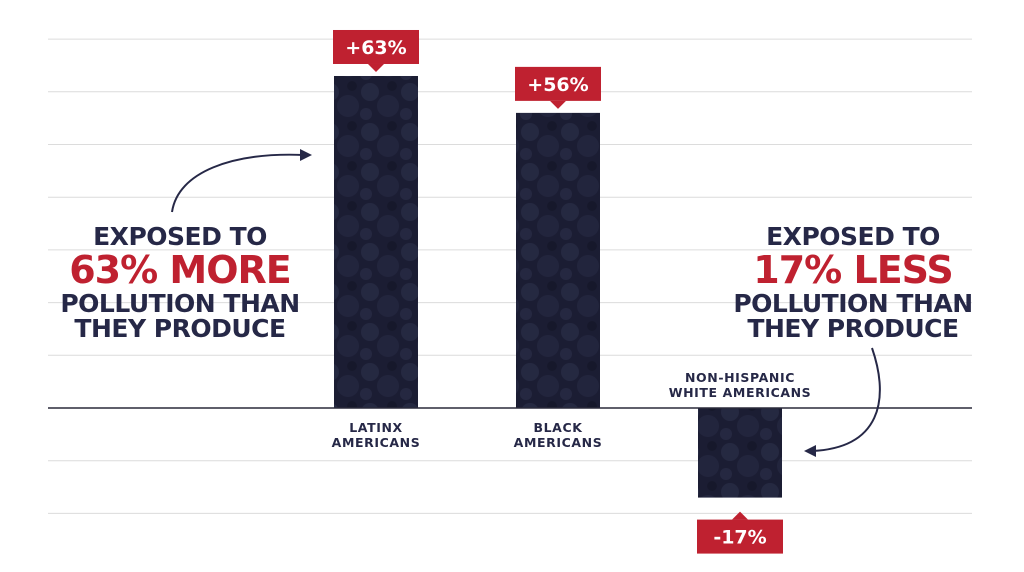 The height and width of the screenshot is (572, 1024). Describe the element at coordinates (810, 451) in the screenshot. I see `arrowhead-right` at that location.